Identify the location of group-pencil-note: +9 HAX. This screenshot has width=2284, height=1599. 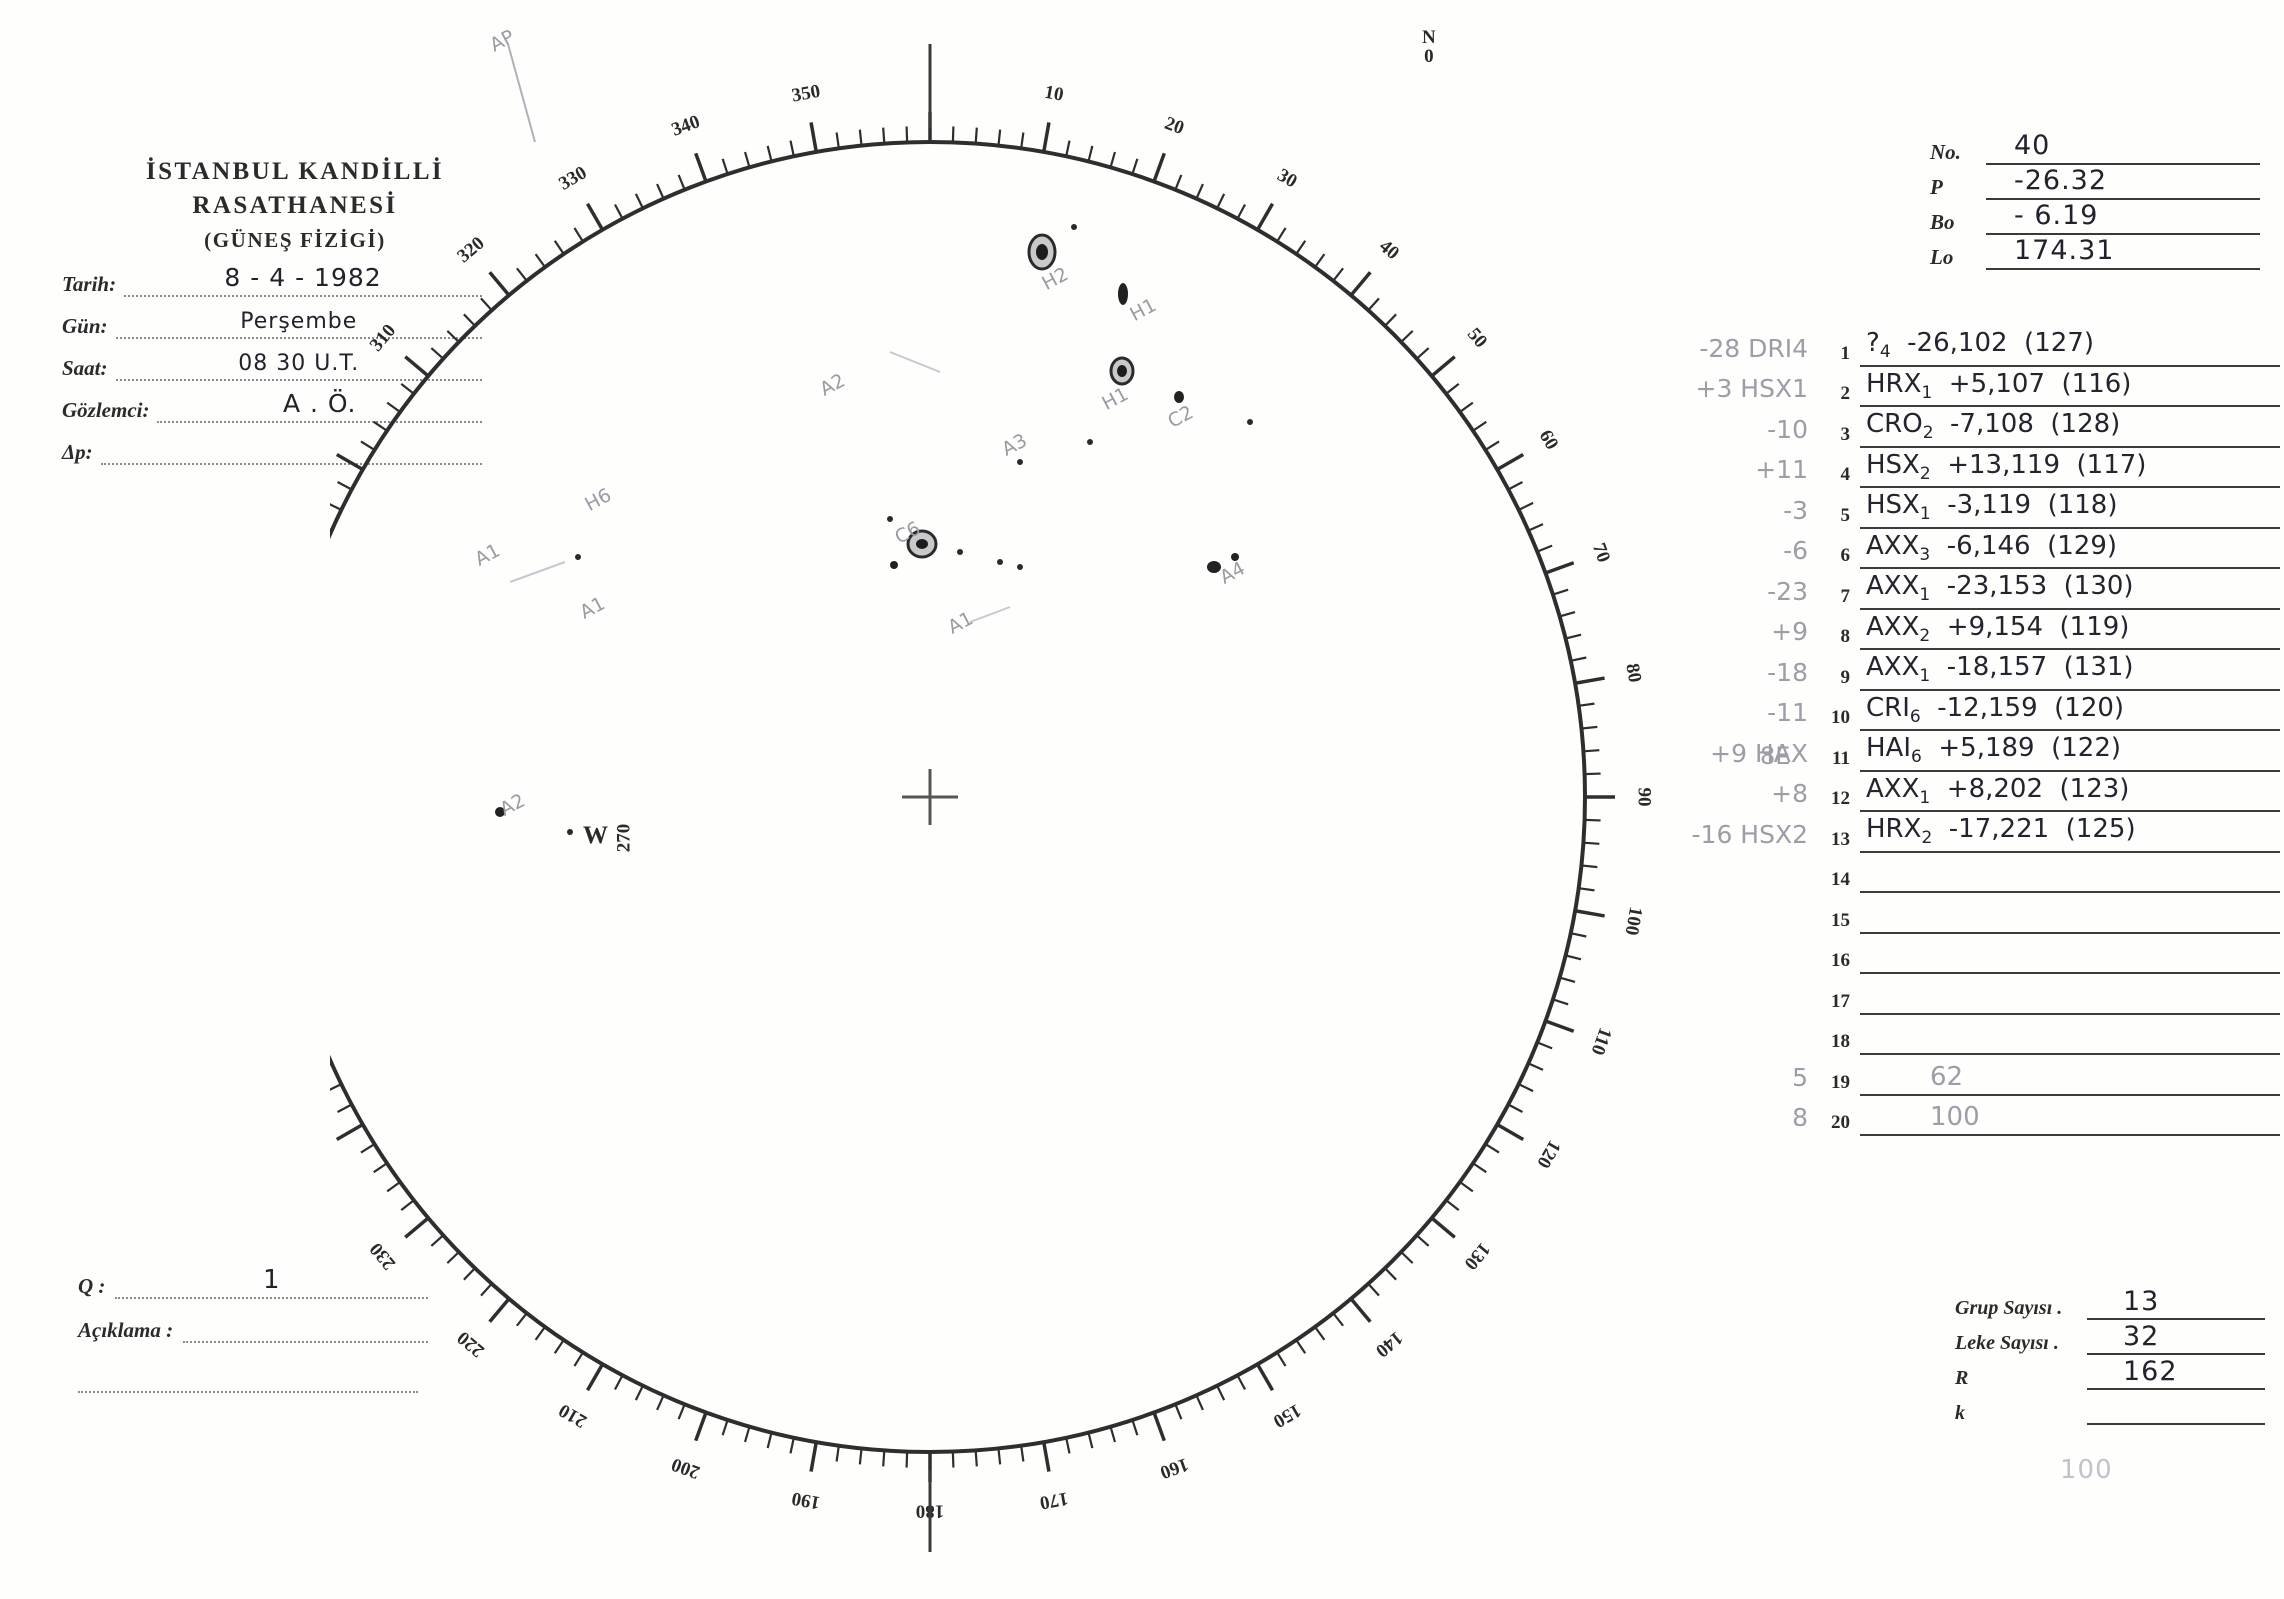
(1759, 753).